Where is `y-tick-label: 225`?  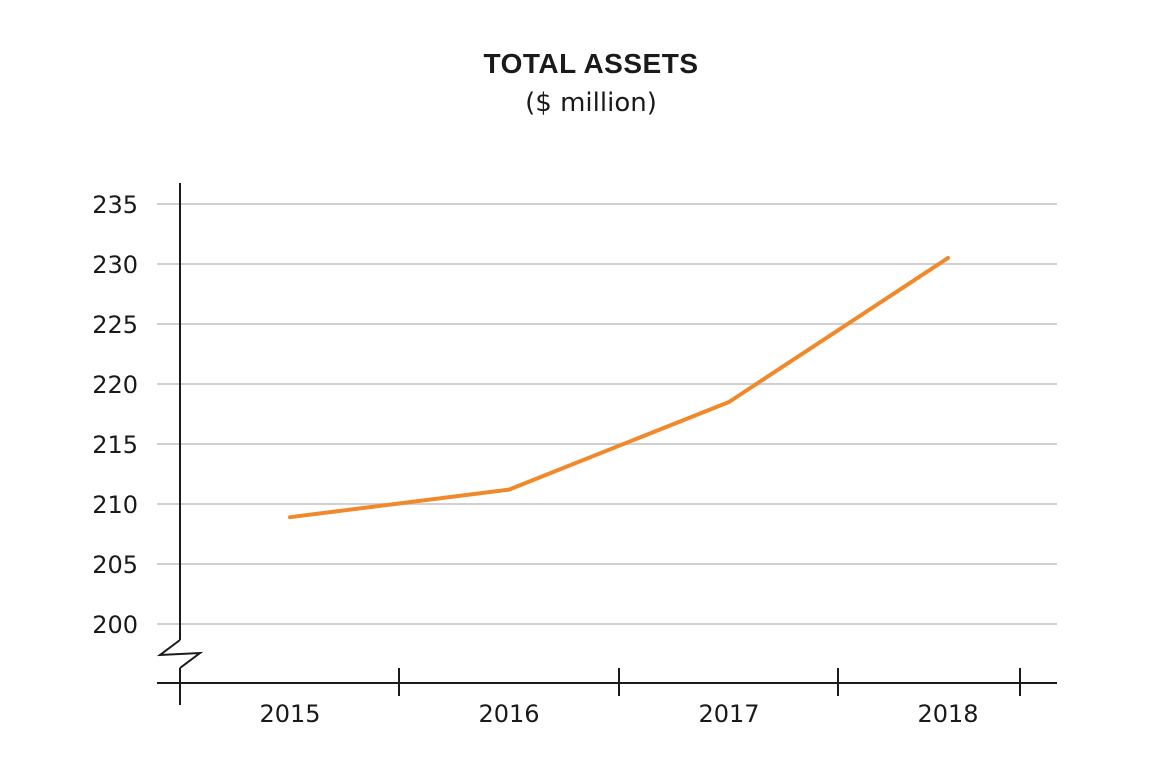 y-tick-label: 225 is located at coordinates (115, 325).